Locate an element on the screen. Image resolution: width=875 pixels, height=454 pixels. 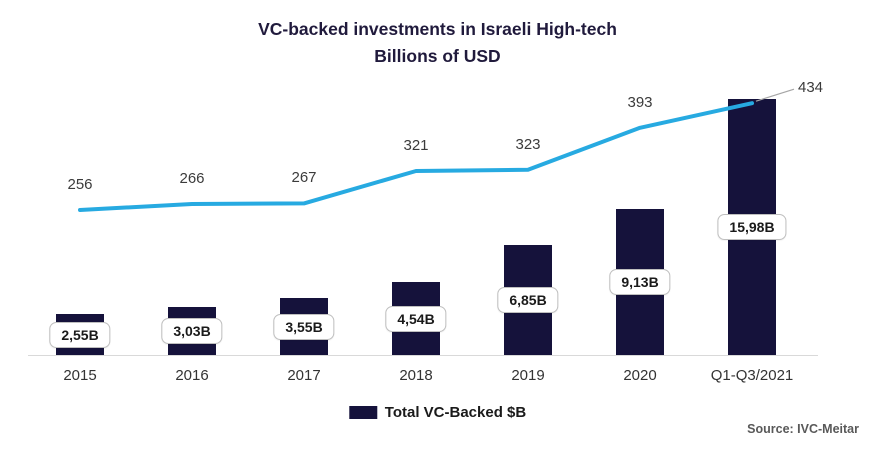
legend-swatch is located at coordinates (362, 412).